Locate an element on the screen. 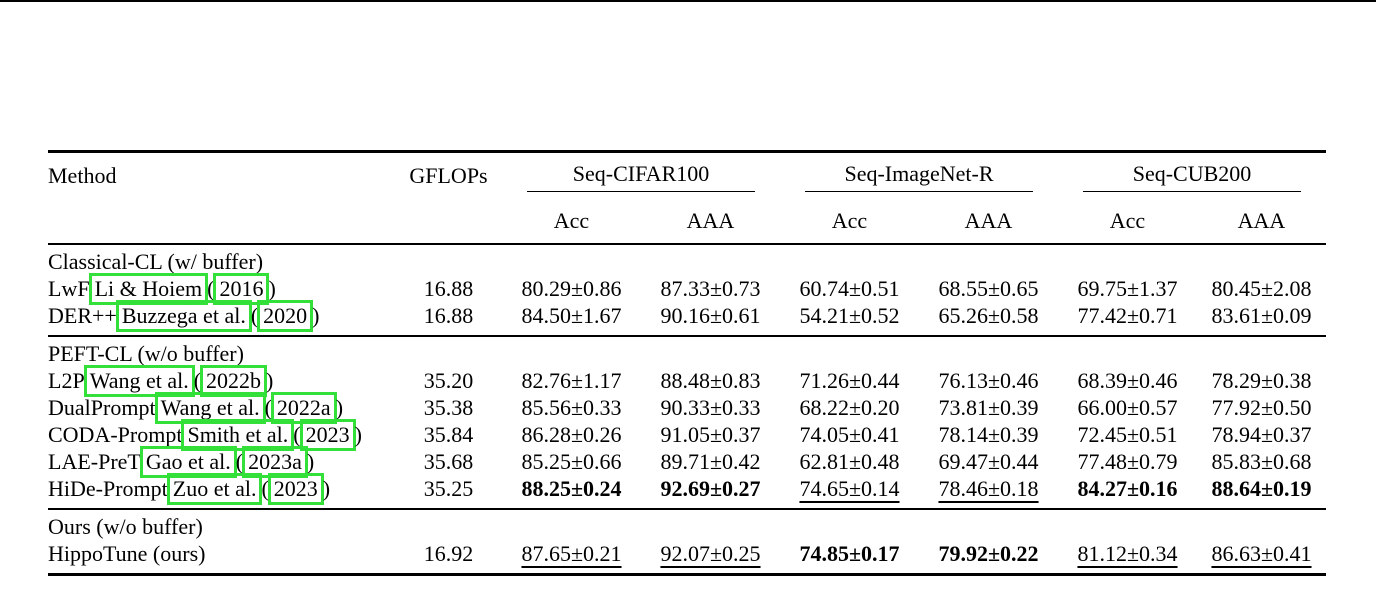 Image resolution: width=1376 pixels, height=607 pixels. metric-value-cell: 87.65±0.21 is located at coordinates (571, 557).